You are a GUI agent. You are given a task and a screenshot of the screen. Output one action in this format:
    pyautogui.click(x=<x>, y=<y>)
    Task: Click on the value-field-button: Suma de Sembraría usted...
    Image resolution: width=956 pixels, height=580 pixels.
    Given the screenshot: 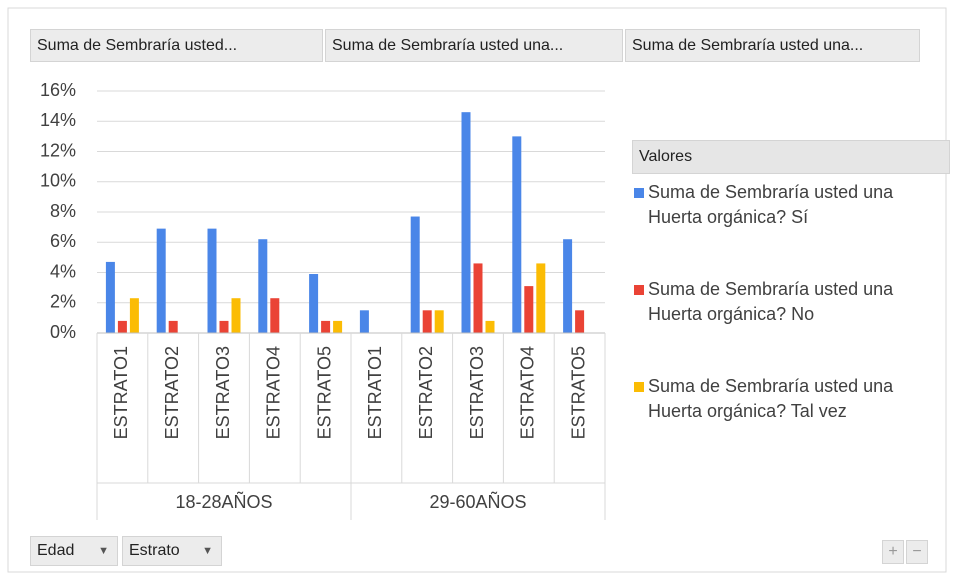 What is the action you would take?
    pyautogui.click(x=176, y=45)
    